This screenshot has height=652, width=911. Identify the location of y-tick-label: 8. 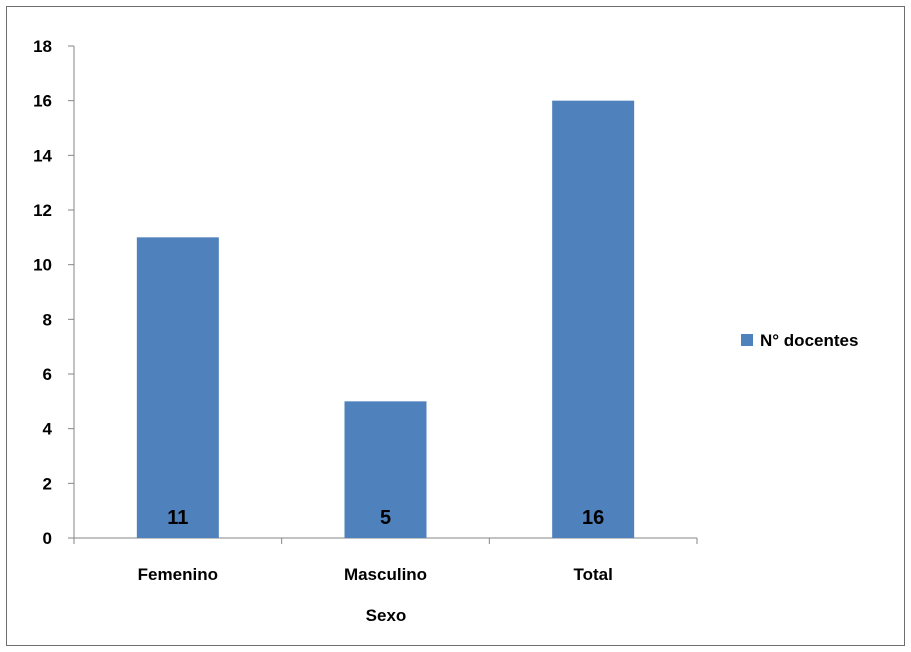
(47, 319).